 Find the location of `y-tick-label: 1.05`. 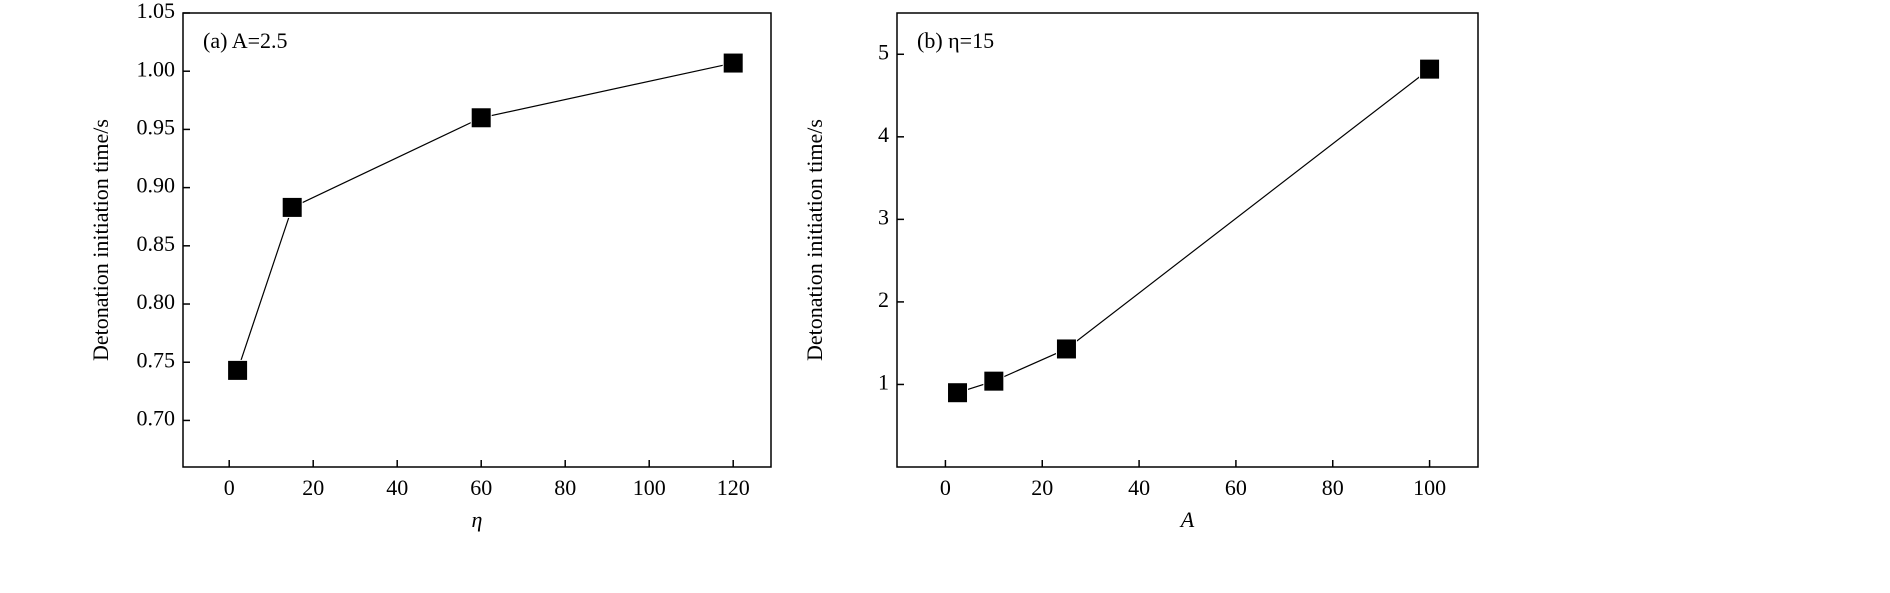

y-tick-label: 1.05 is located at coordinates (156, 11).